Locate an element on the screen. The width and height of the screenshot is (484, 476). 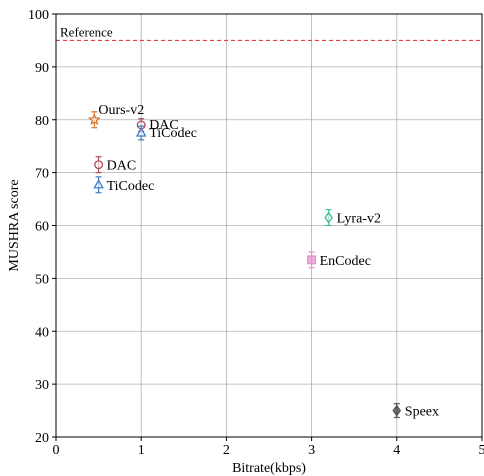
y-tick-label: 70 is located at coordinates (42, 174).